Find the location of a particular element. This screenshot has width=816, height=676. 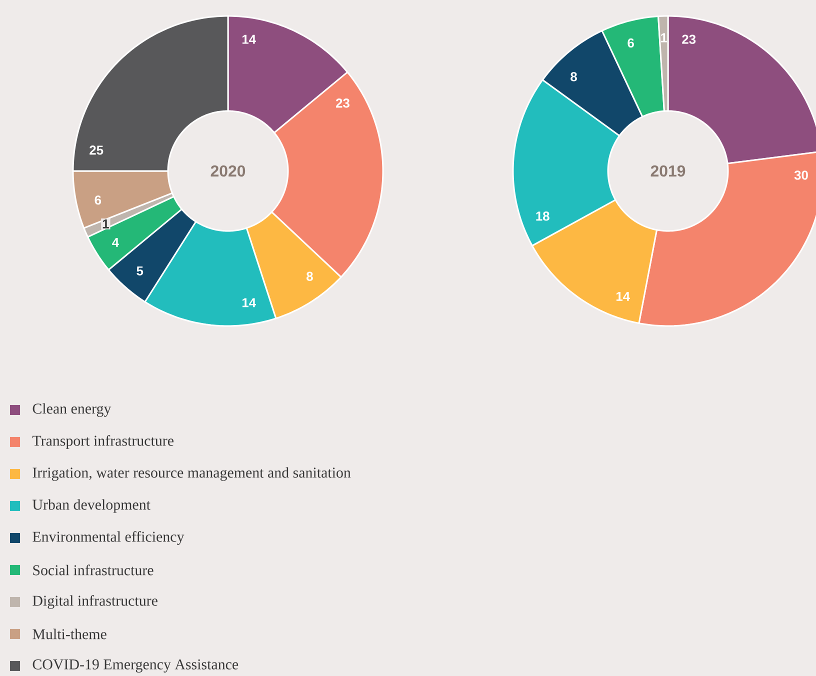

data-label: 30 is located at coordinates (801, 175).